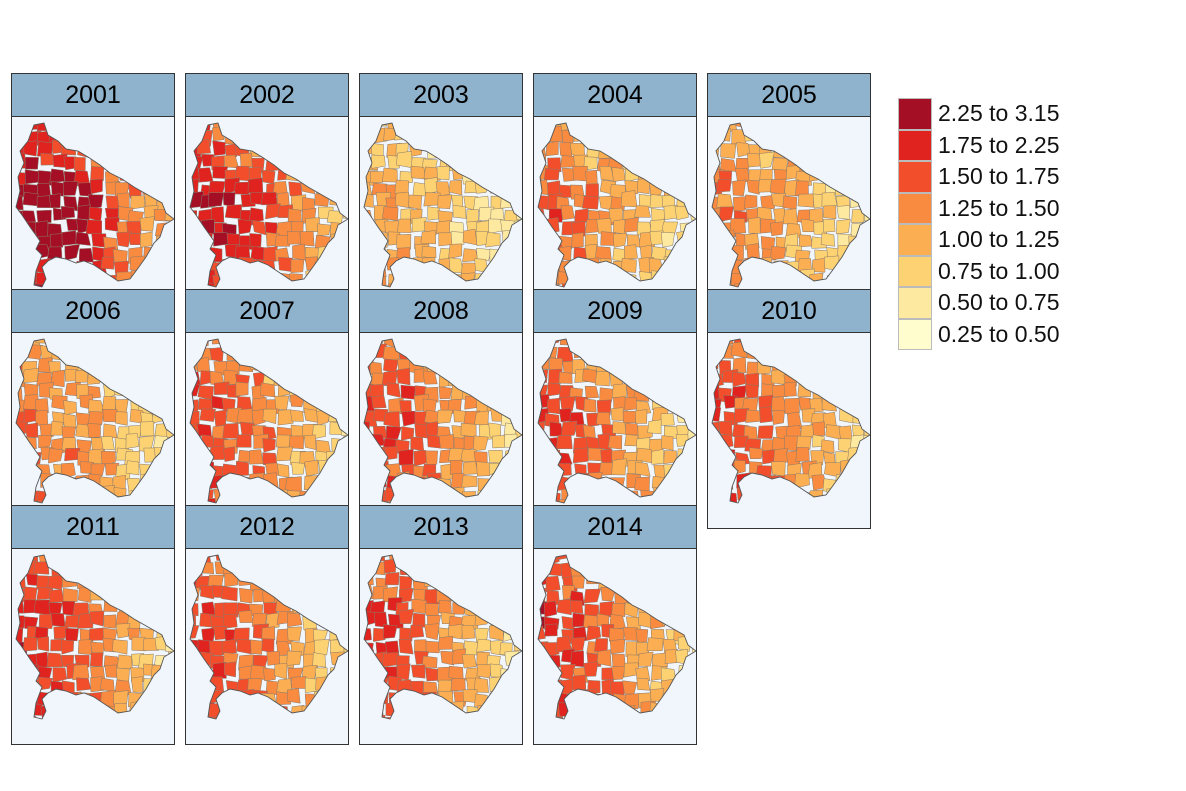 Image resolution: width=1186 pixels, height=791 pixels. Describe the element at coordinates (790, 433) in the screenshot. I see `district-map` at that location.